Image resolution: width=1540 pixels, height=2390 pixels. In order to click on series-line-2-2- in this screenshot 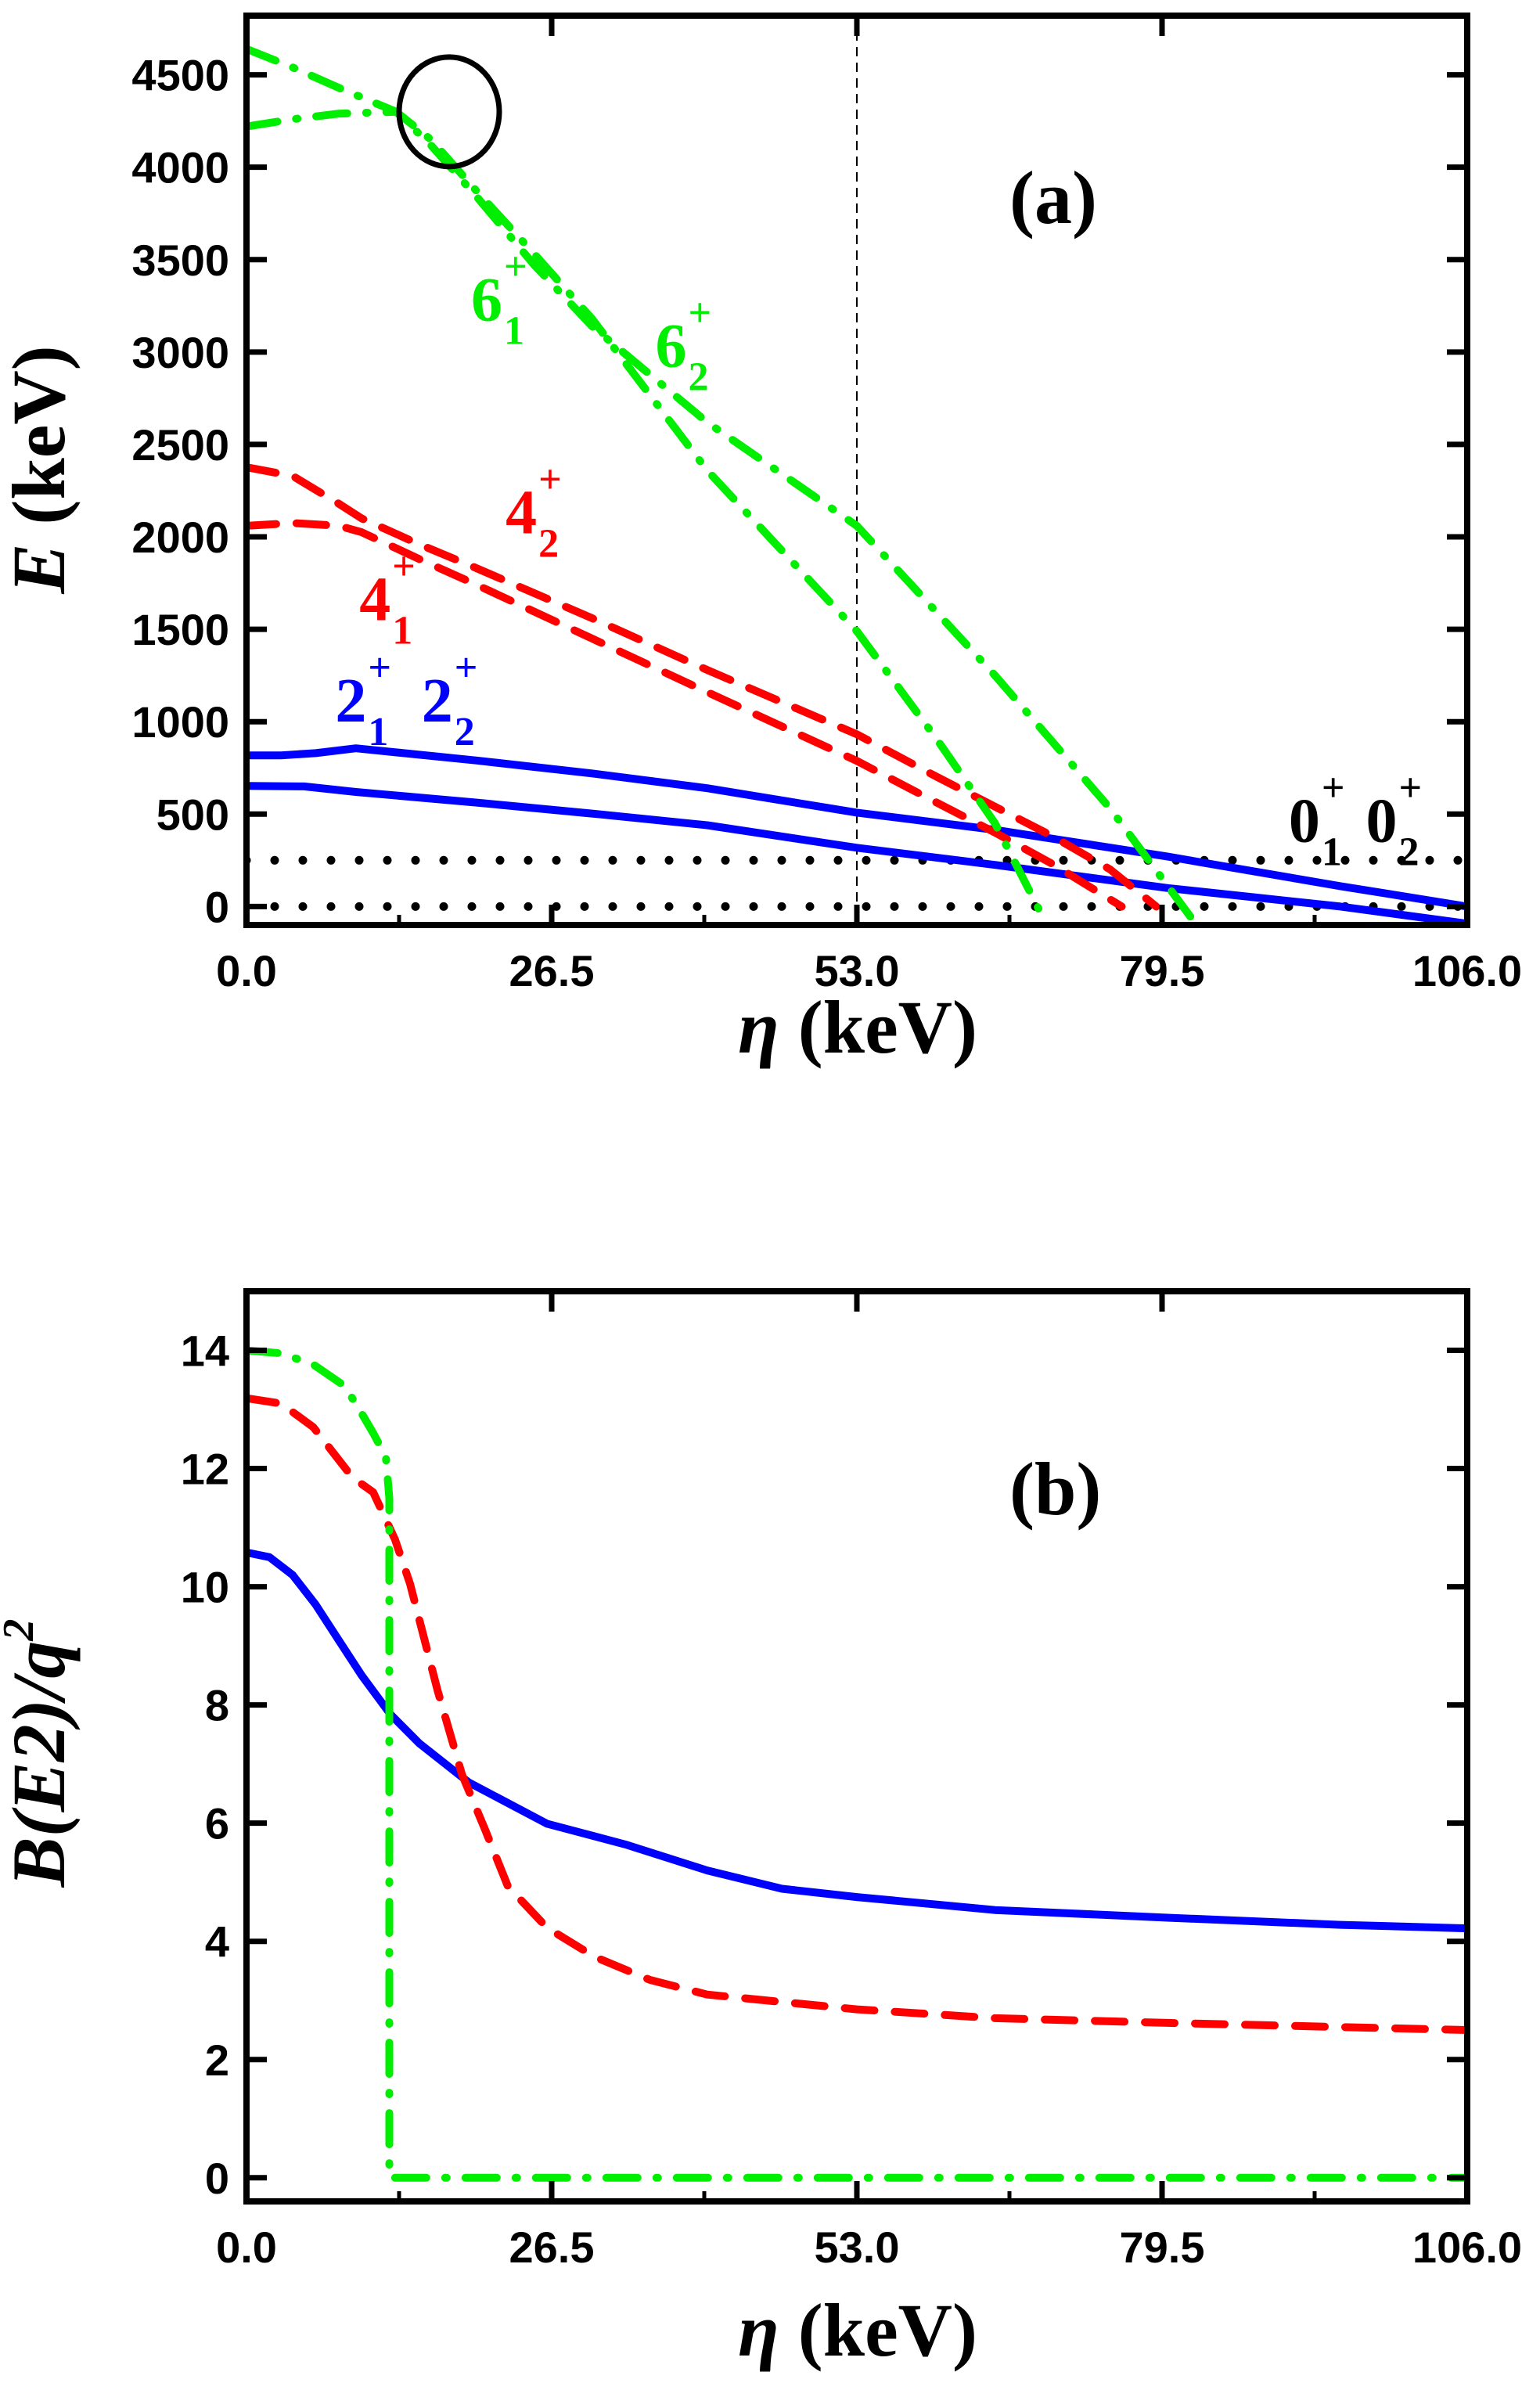, I will do `click(856, 827)`.